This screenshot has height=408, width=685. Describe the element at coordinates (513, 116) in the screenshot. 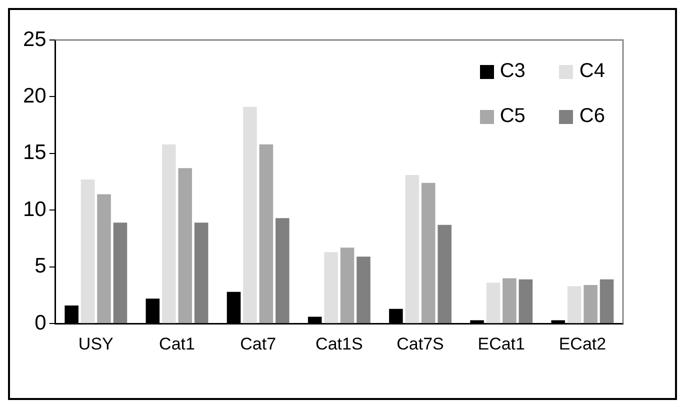

I see `legend-label: C5` at that location.